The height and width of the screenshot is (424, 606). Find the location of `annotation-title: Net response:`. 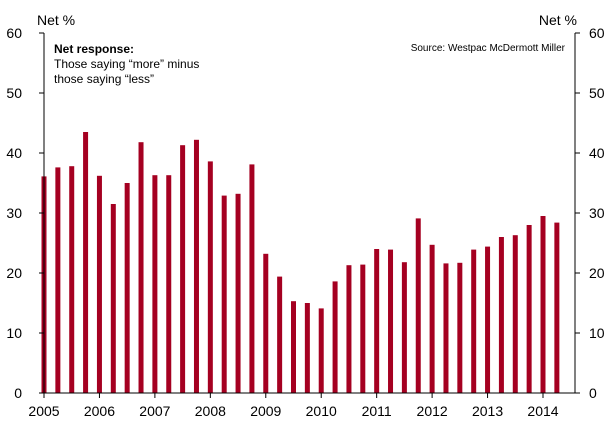

annotation-title: Net response: is located at coordinates (94, 49).